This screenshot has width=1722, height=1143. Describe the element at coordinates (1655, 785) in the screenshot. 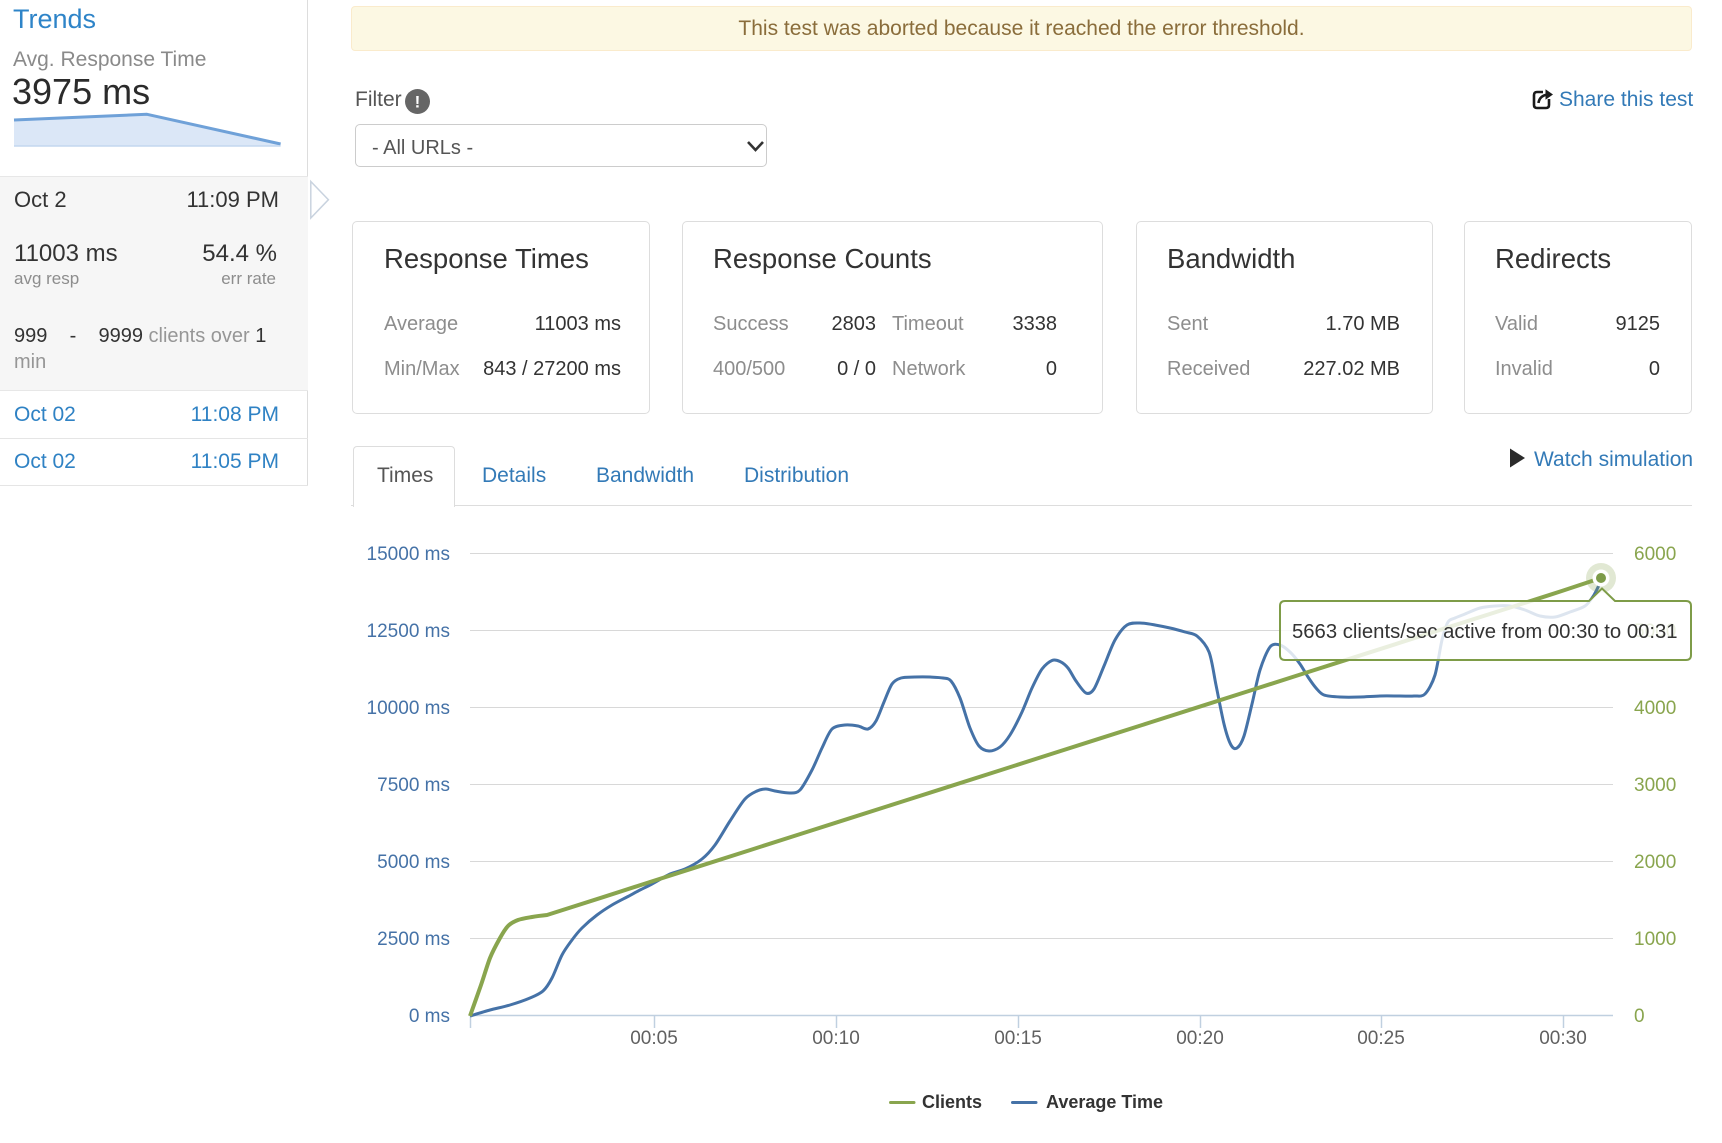

I see `svg-text: 3000` at that location.